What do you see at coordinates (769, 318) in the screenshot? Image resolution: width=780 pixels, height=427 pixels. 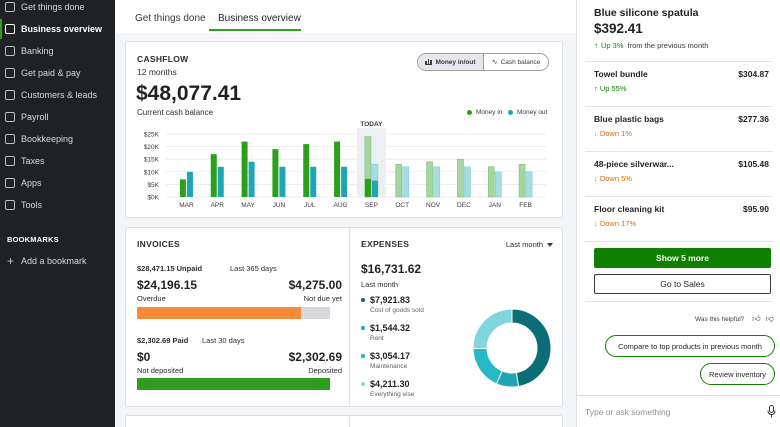 I see `thumbs-down-icon: 👎︎` at bounding box center [769, 318].